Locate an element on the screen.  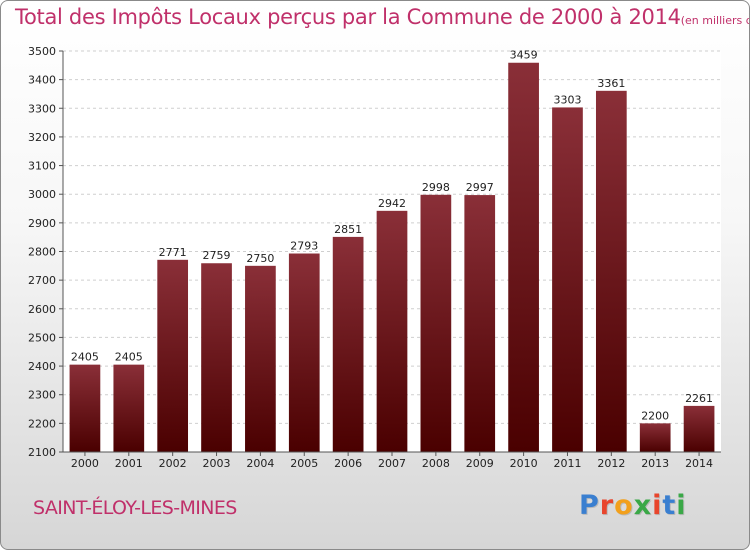
x-tick-label: 2007 is located at coordinates (392, 463).